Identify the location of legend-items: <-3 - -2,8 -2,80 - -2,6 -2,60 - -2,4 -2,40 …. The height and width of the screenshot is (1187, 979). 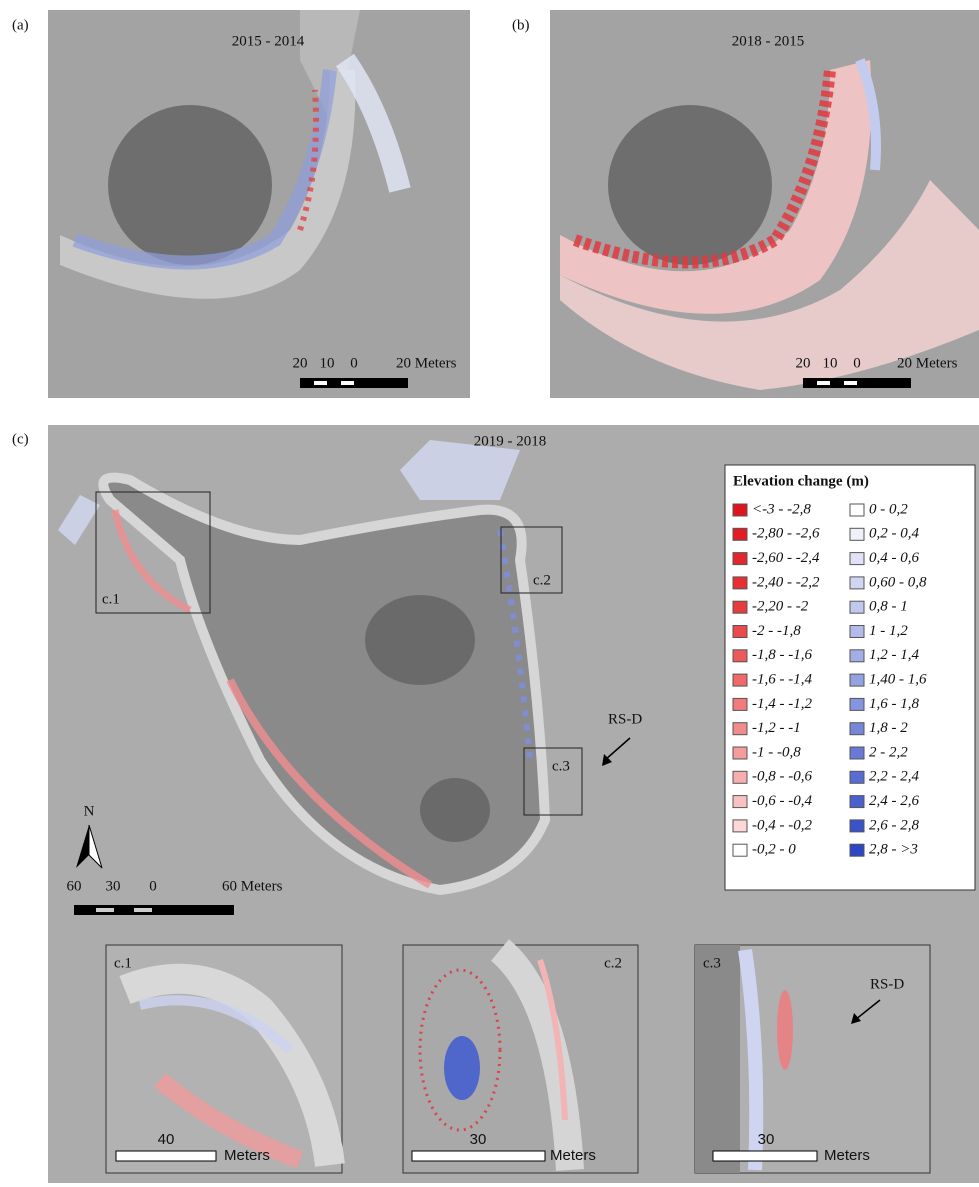
(829, 679).